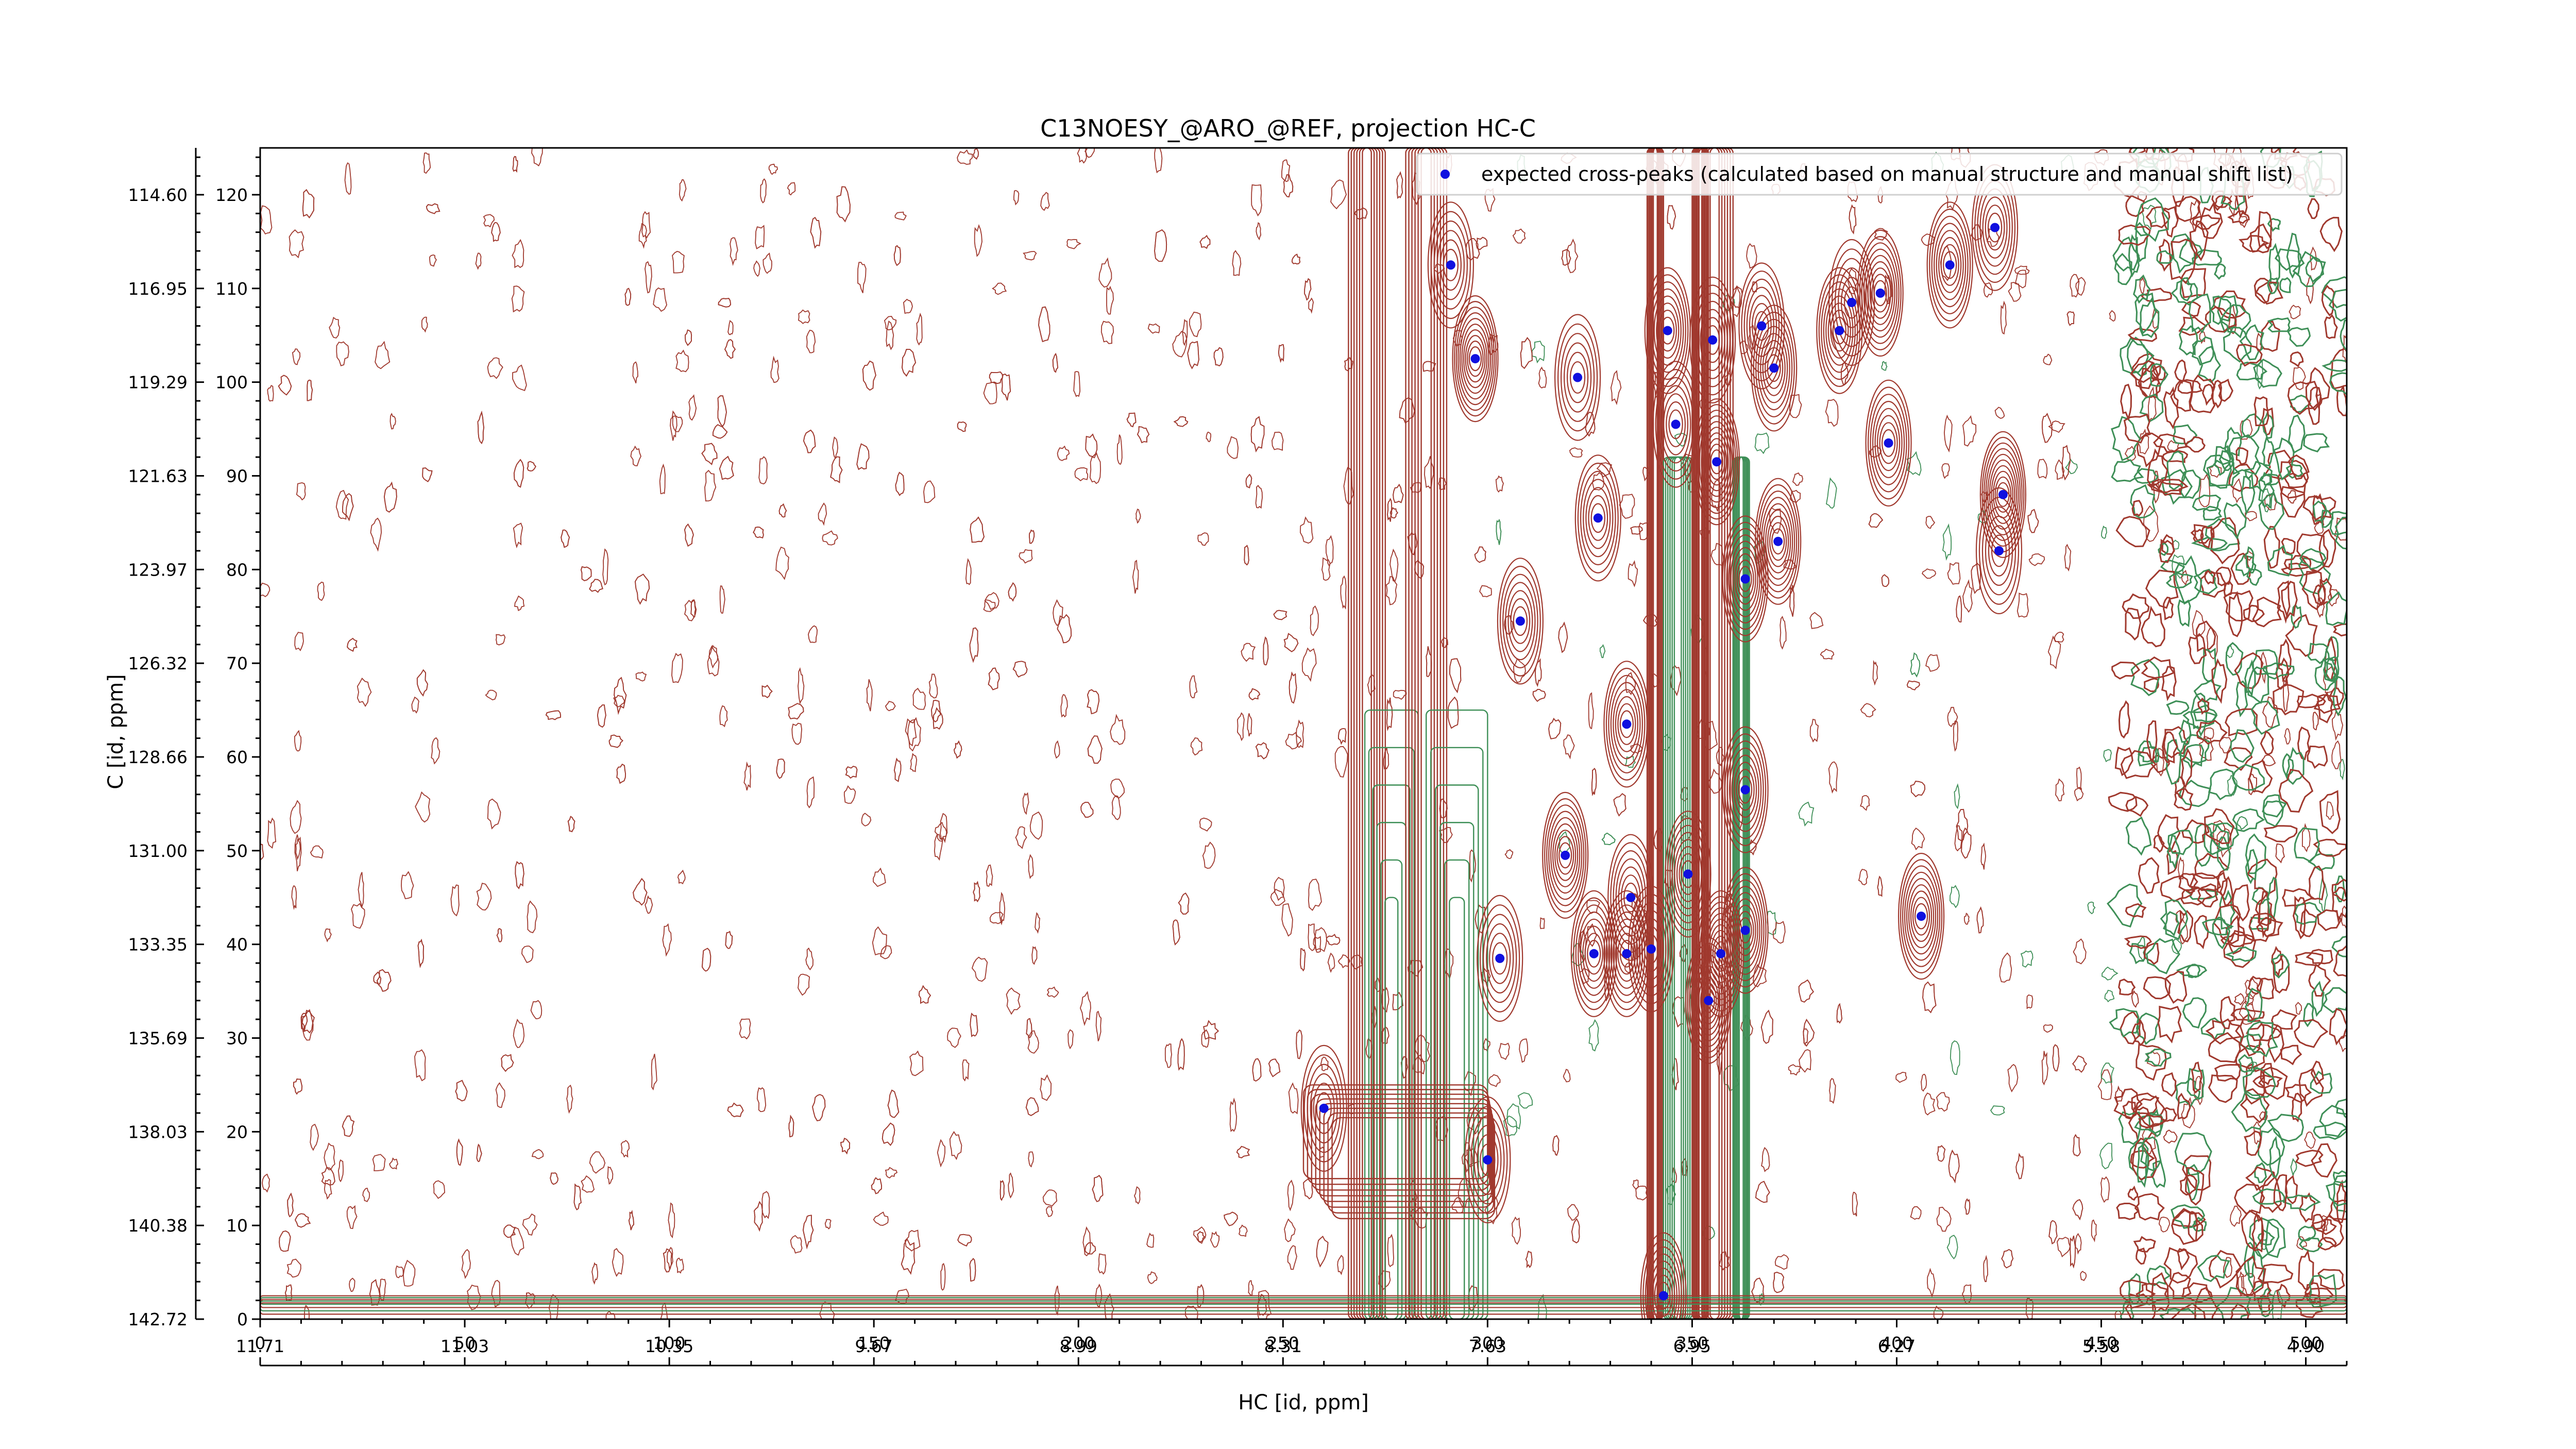 The image size is (2576, 1449). Describe the element at coordinates (158, 476) in the screenshot. I see `y-ppm-tick-label: 121.63` at that location.